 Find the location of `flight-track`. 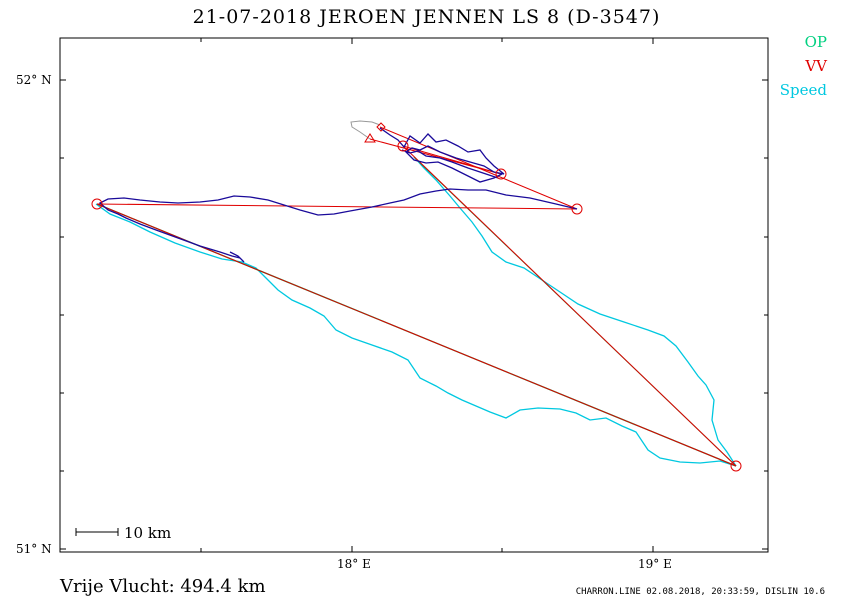

flight-track is located at coordinates (338, 195).